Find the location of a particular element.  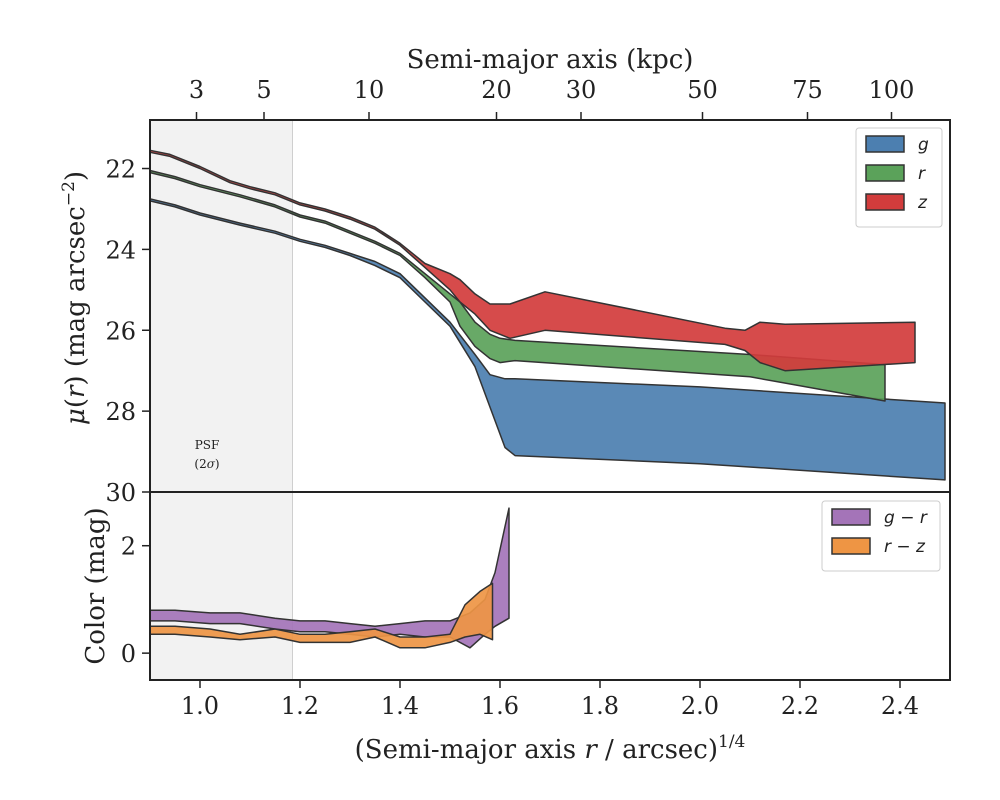

x-tick-label: 2.4 is located at coordinates (900, 706).